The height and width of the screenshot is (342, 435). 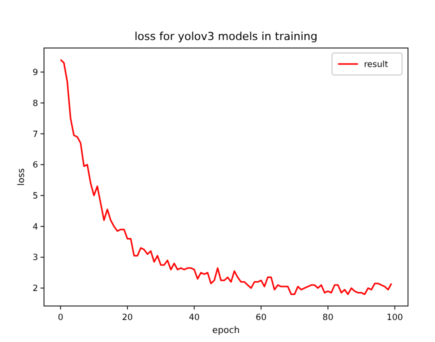 What do you see at coordinates (35, 103) in the screenshot?
I see `y-tick-label: 8` at bounding box center [35, 103].